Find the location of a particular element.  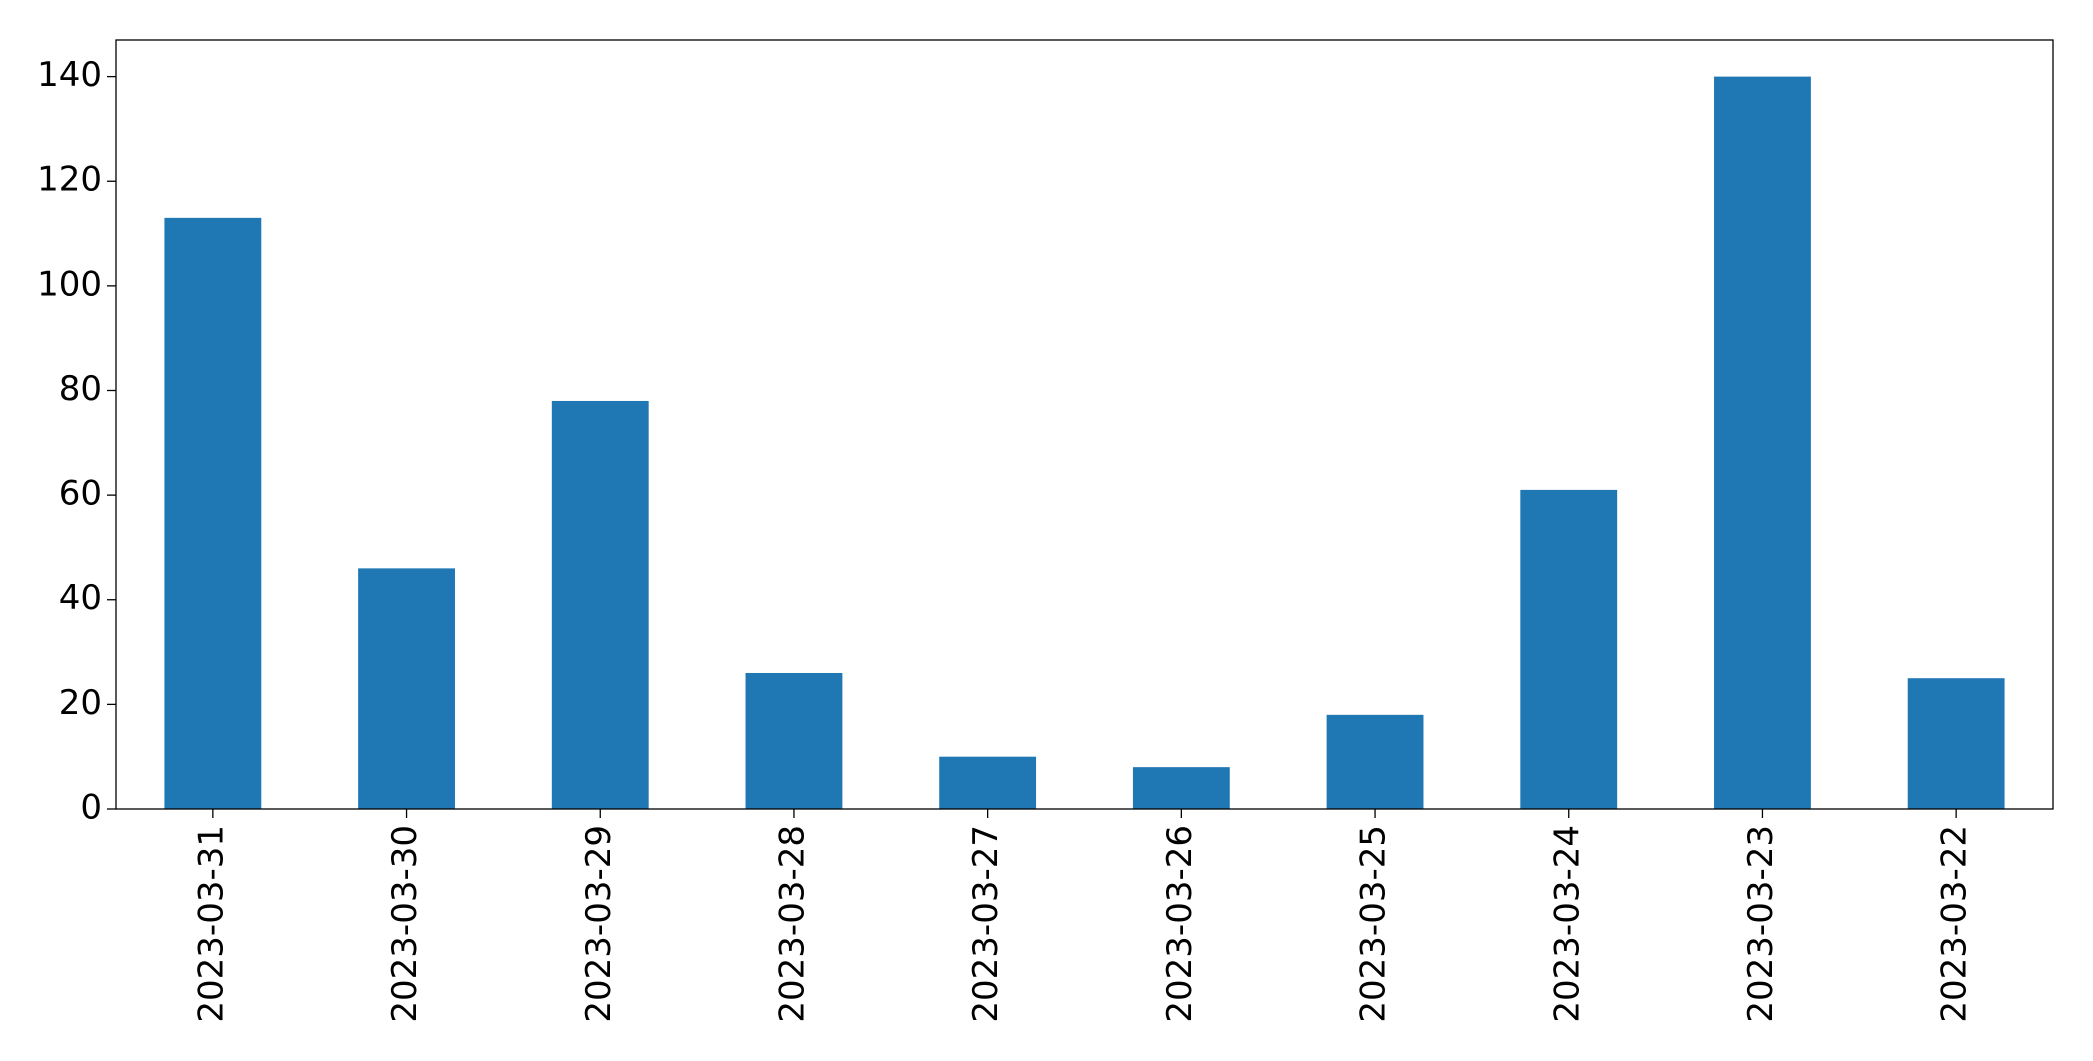

y-tick-label: 120 is located at coordinates (69, 180).